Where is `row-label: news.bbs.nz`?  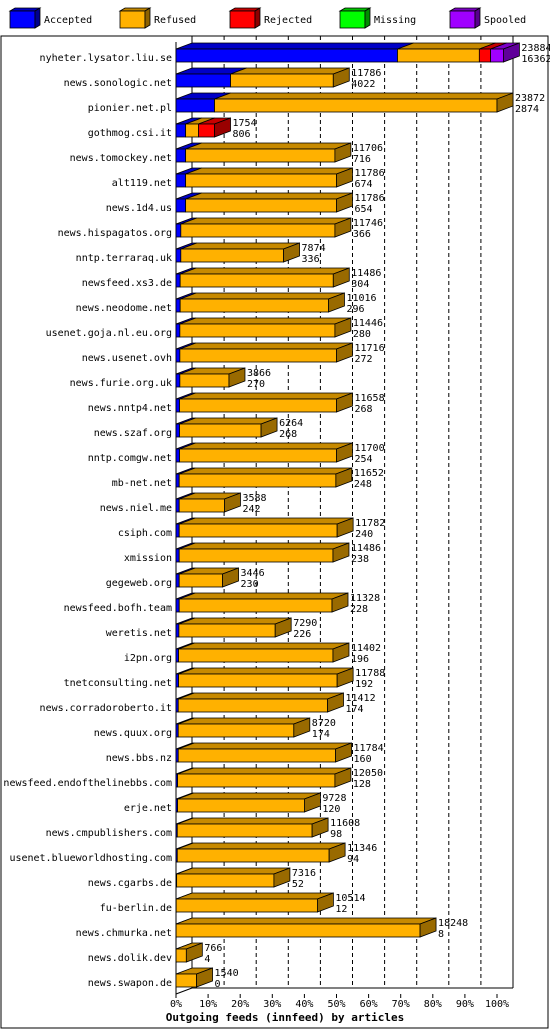 row-label: news.bbs.nz is located at coordinates (139, 758).